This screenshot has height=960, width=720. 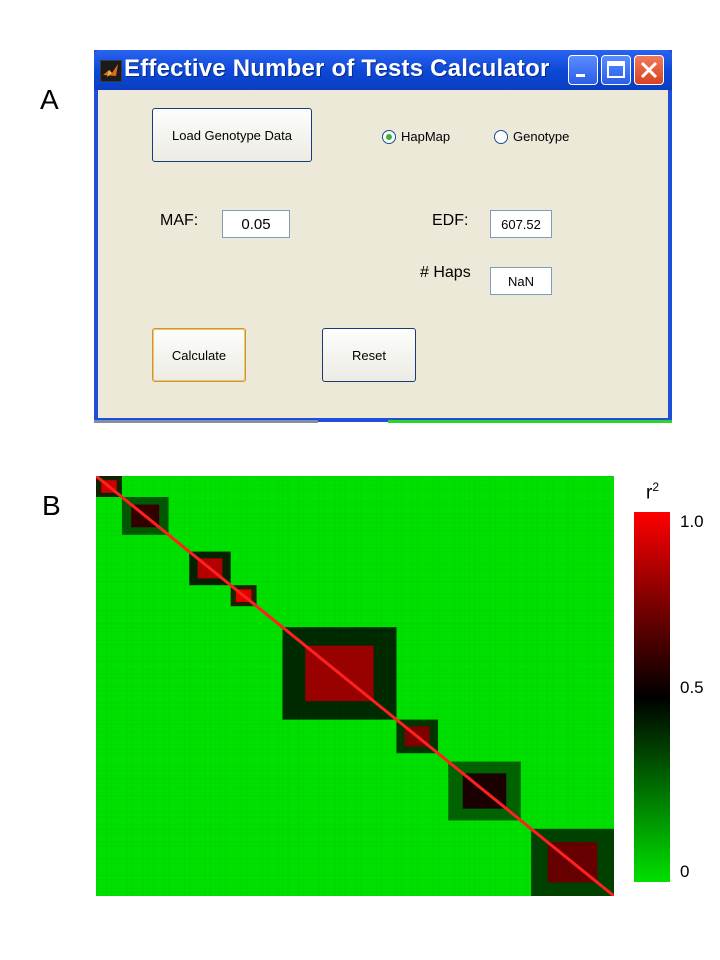 What do you see at coordinates (541, 136) in the screenshot?
I see `radio-genotype-label: Genotype` at bounding box center [541, 136].